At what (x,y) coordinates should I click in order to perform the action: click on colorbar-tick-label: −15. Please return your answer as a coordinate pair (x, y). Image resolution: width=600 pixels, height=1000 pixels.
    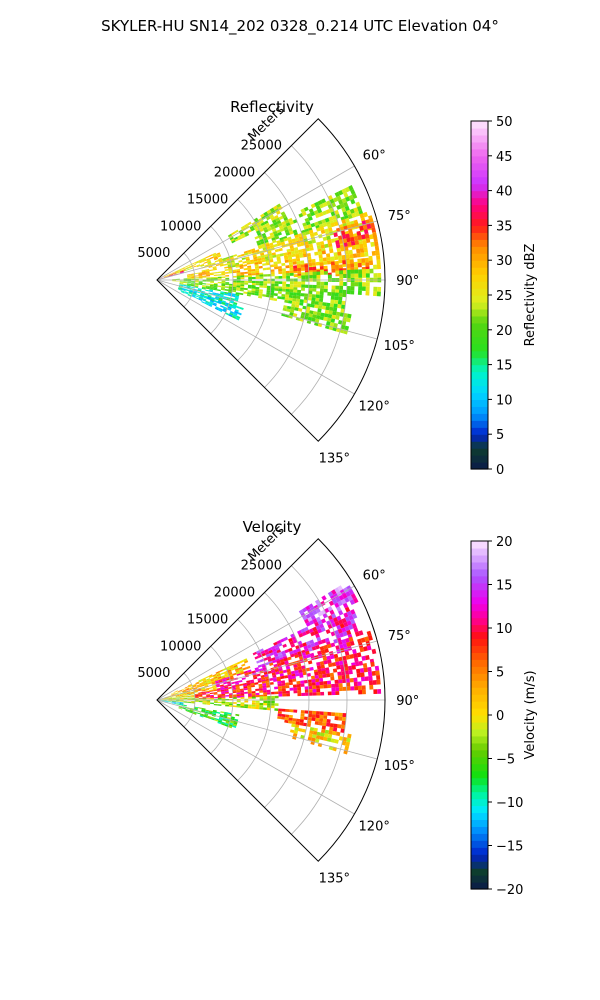
    Looking at the image, I should click on (509, 847).